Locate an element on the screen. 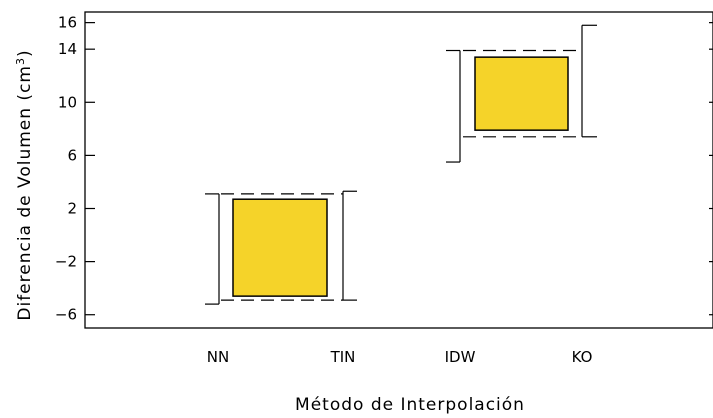 This screenshot has width=713, height=418. y-tick-label: 16 is located at coordinates (67, 23).